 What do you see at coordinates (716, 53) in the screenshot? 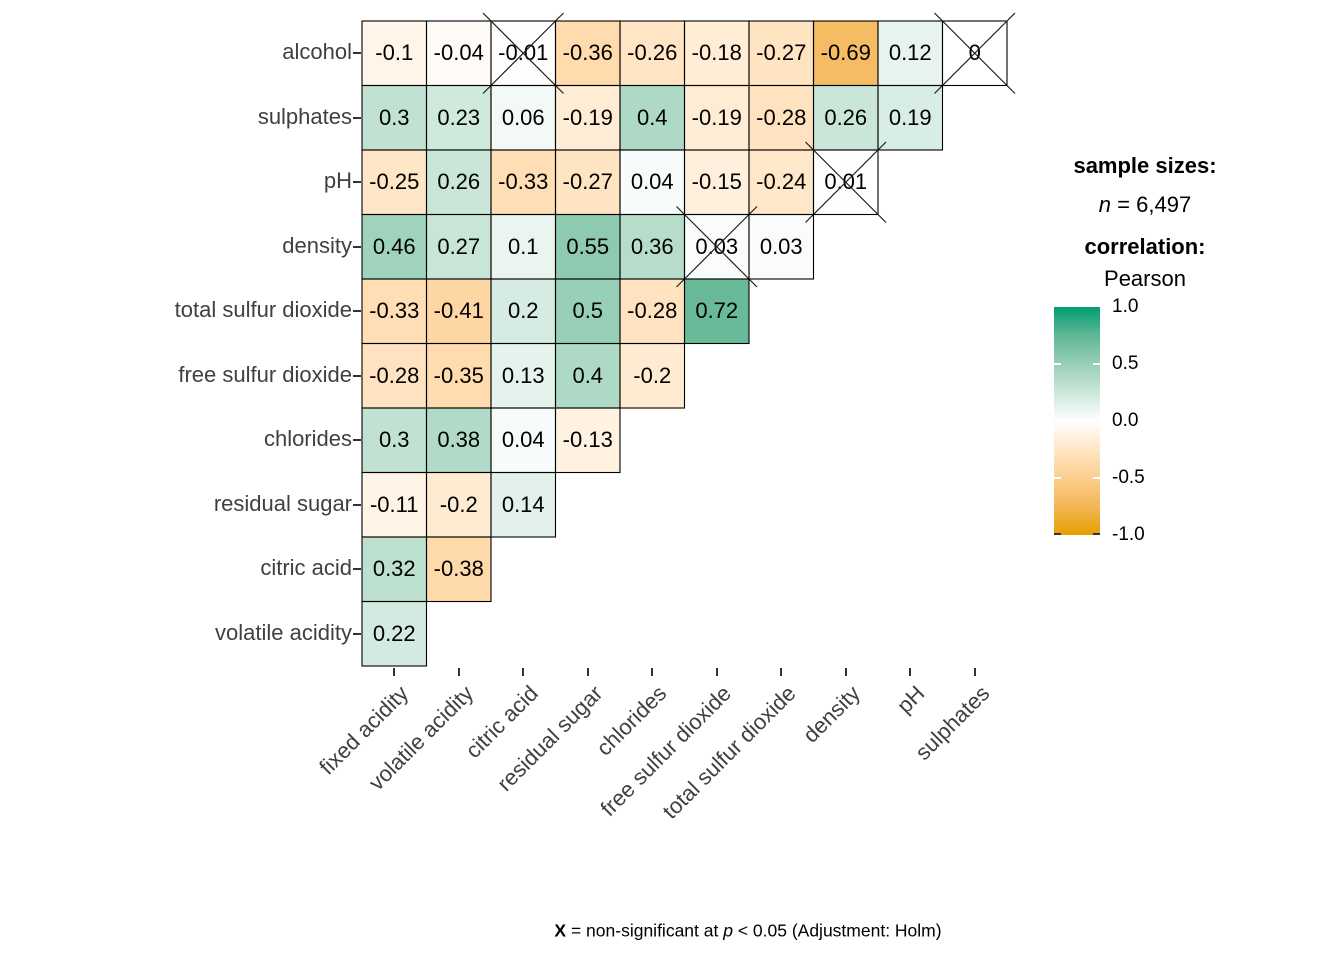
I see `heatmap-cell: -0.18` at bounding box center [716, 53].